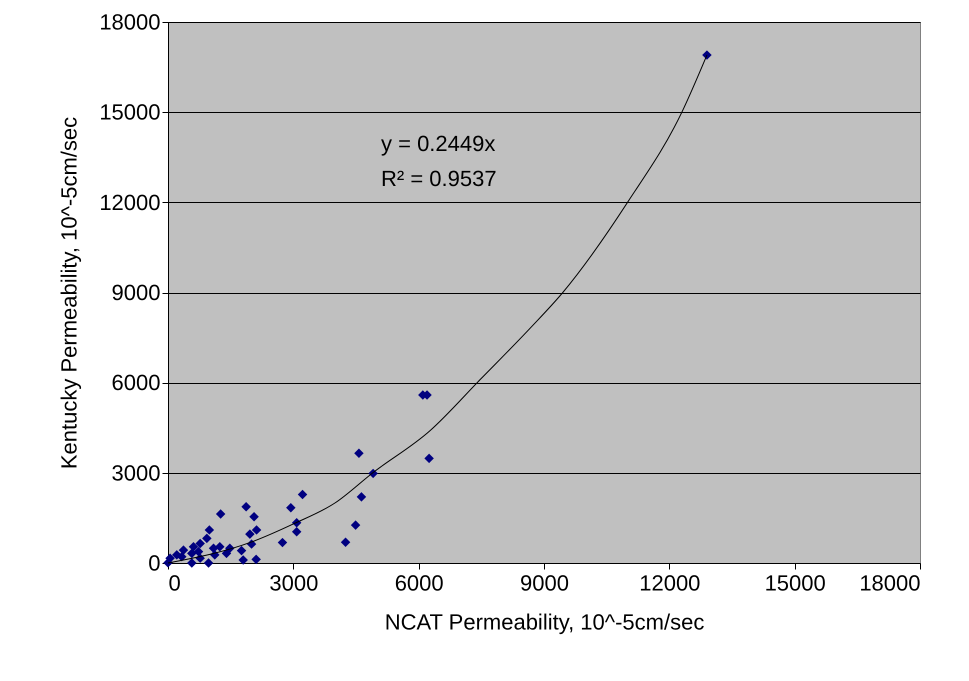  Describe the element at coordinates (154, 563) in the screenshot. I see `y-tick-label: 0` at that location.